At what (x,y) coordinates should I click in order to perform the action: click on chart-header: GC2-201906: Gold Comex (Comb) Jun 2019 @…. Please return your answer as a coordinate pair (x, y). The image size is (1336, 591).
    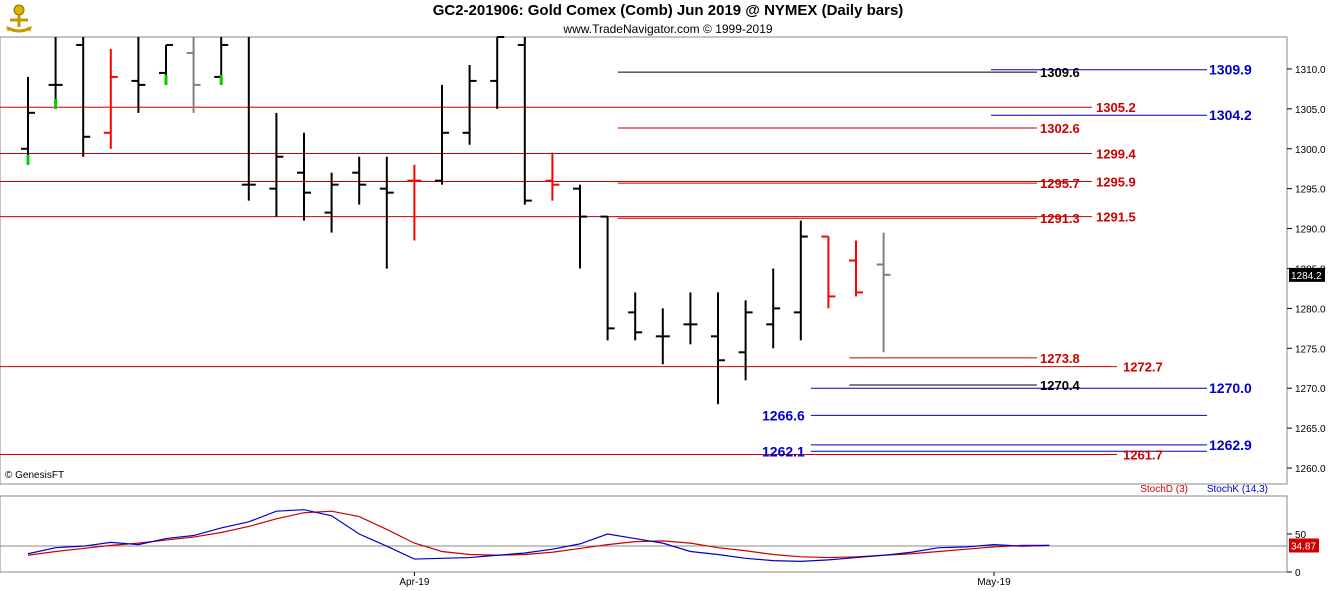
    Looking at the image, I should click on (668, 18).